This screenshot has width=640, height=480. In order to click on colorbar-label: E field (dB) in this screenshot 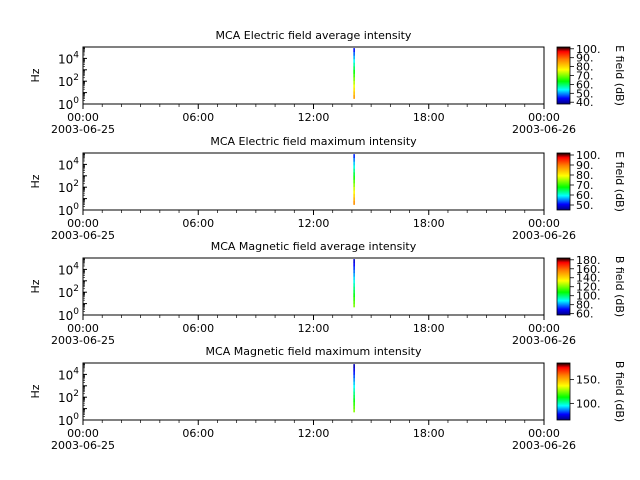, I will do `click(619, 181)`.